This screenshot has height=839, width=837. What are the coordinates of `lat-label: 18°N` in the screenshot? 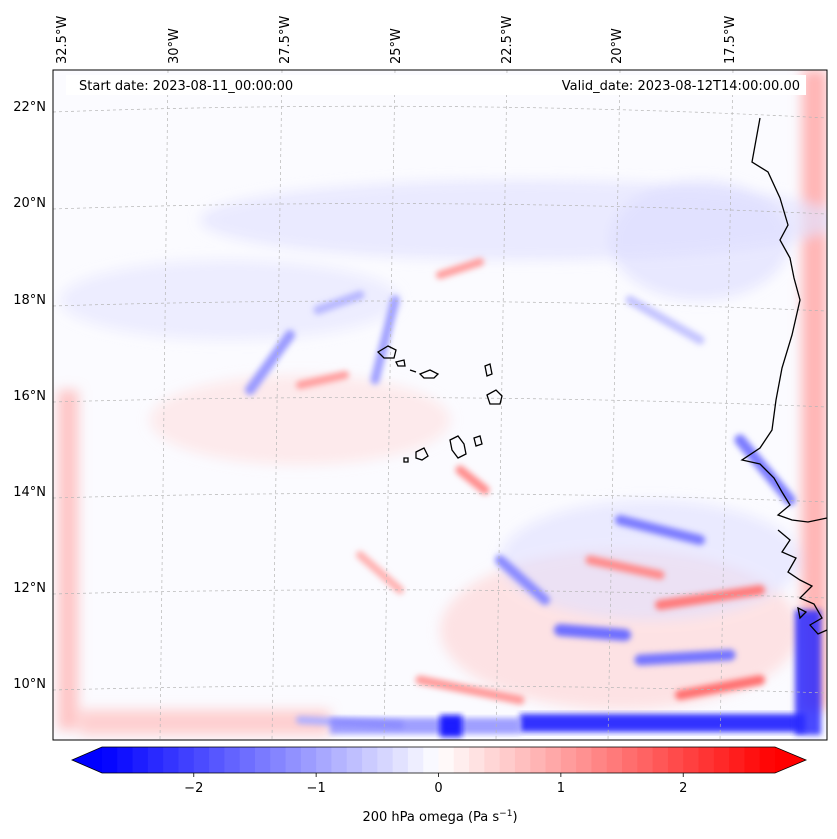 It's located at (29, 300).